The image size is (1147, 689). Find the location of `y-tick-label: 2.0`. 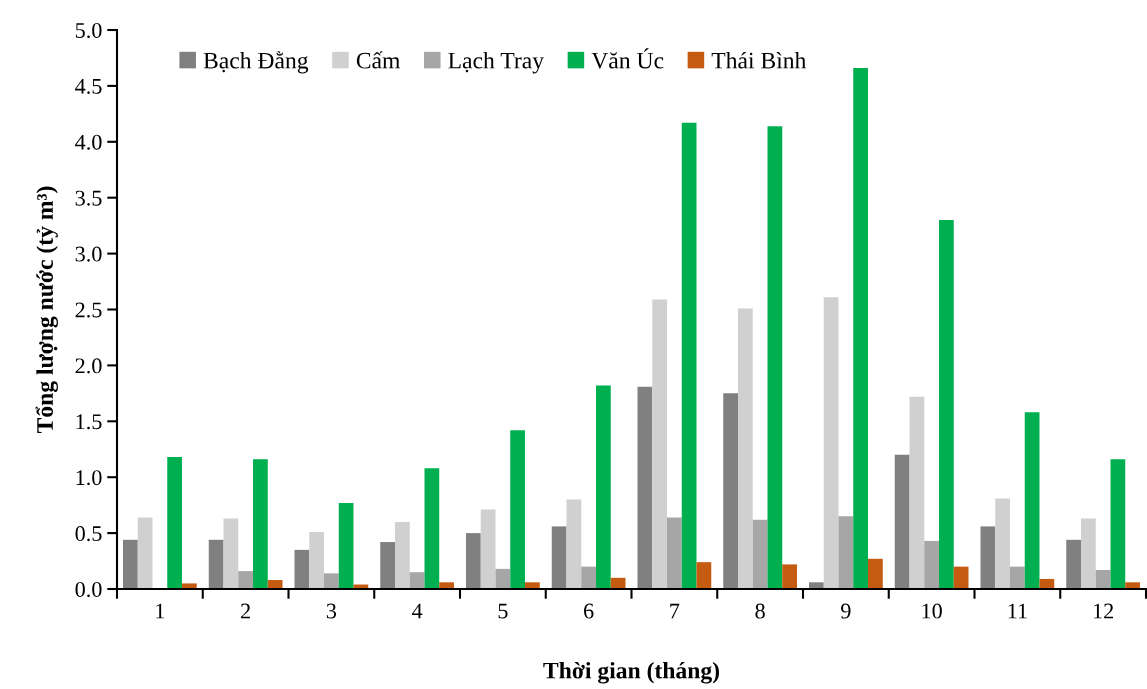

y-tick-label: 2.0 is located at coordinates (88, 366).